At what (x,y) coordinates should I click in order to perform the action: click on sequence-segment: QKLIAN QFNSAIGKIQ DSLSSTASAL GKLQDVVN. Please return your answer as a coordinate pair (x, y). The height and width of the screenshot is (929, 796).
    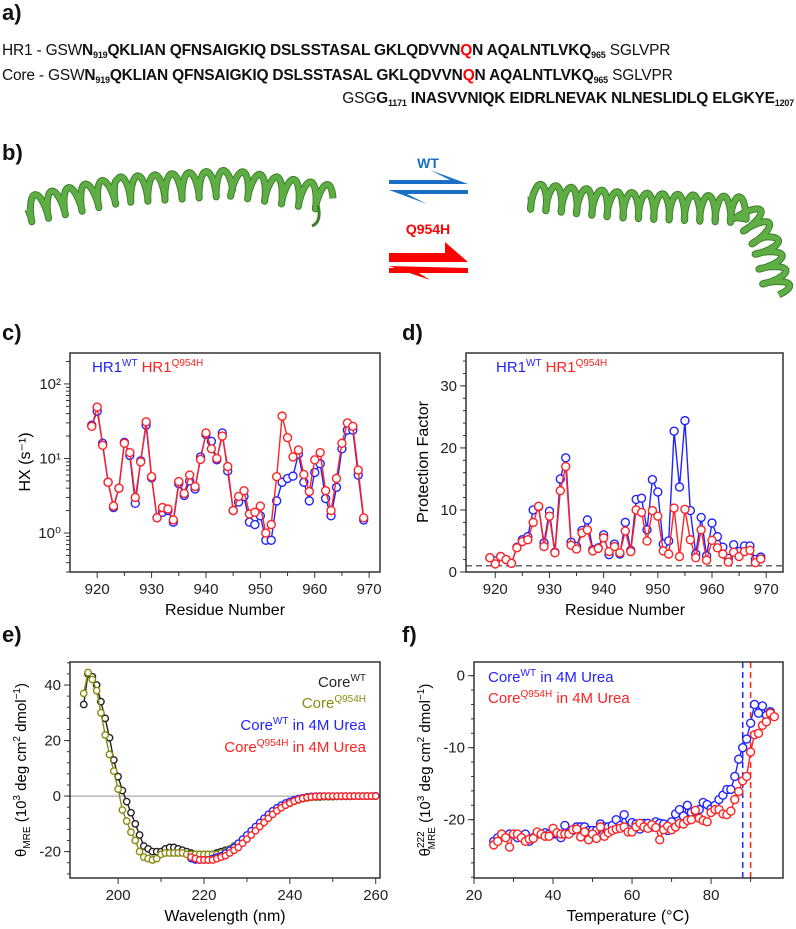
    Looking at the image, I should click on (284, 50).